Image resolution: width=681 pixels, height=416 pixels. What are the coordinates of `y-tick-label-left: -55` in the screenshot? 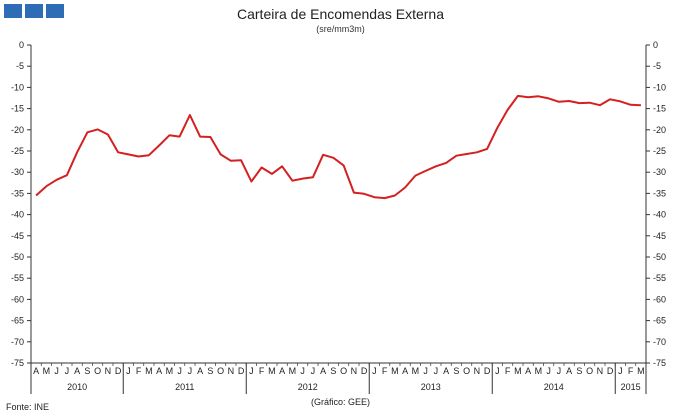 It's located at (17, 278).